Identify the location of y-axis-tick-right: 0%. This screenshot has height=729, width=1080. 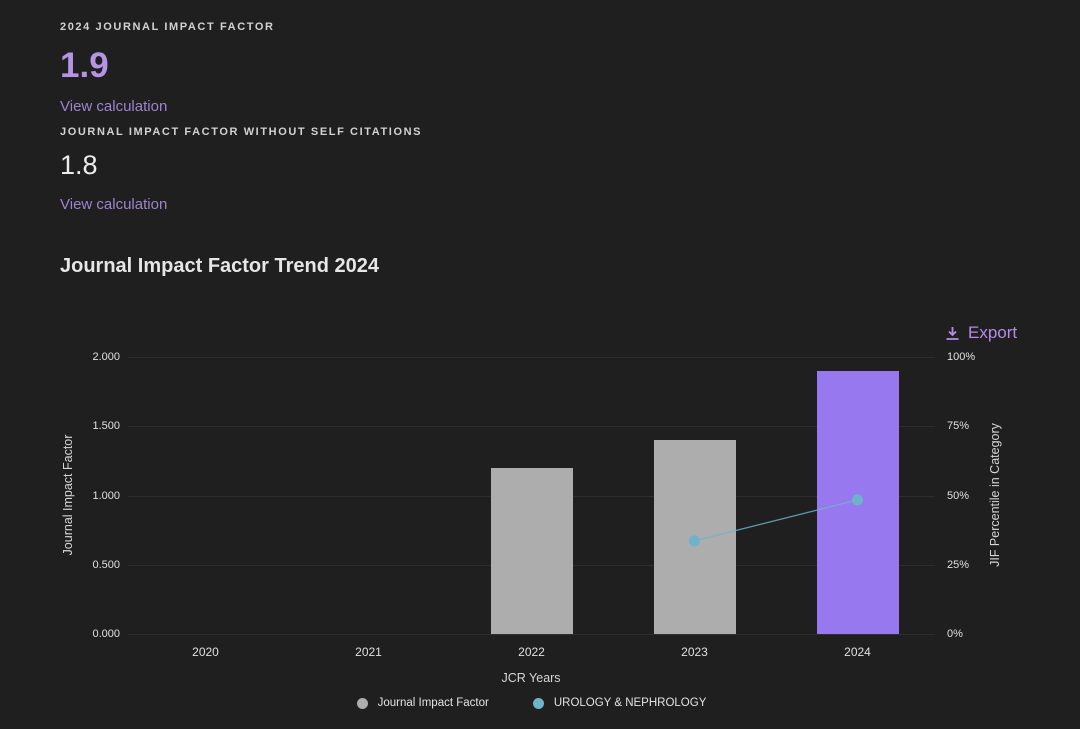
(955, 634).